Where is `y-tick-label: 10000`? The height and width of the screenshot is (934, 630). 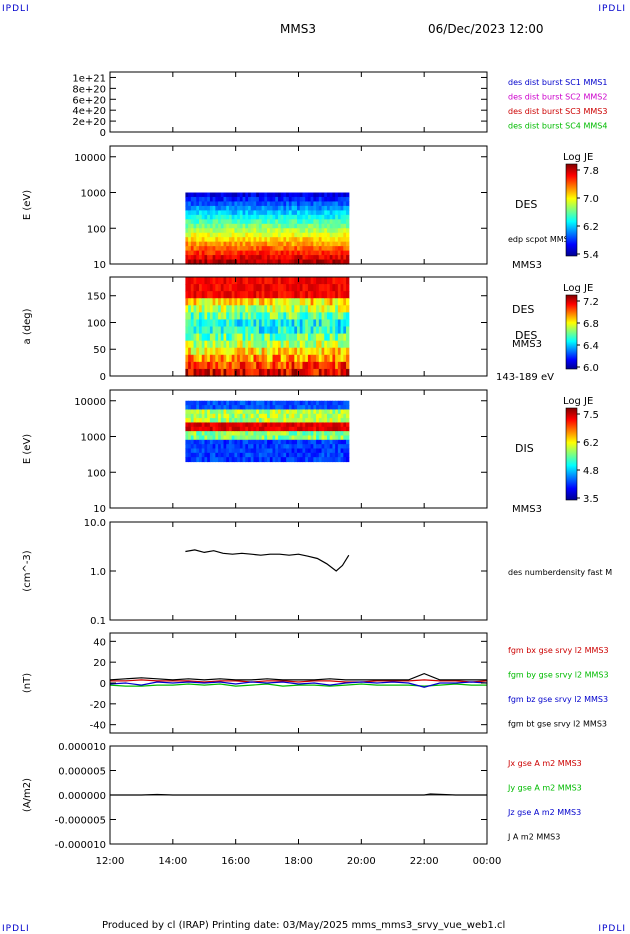 y-tick-label: 10000 is located at coordinates (90, 402).